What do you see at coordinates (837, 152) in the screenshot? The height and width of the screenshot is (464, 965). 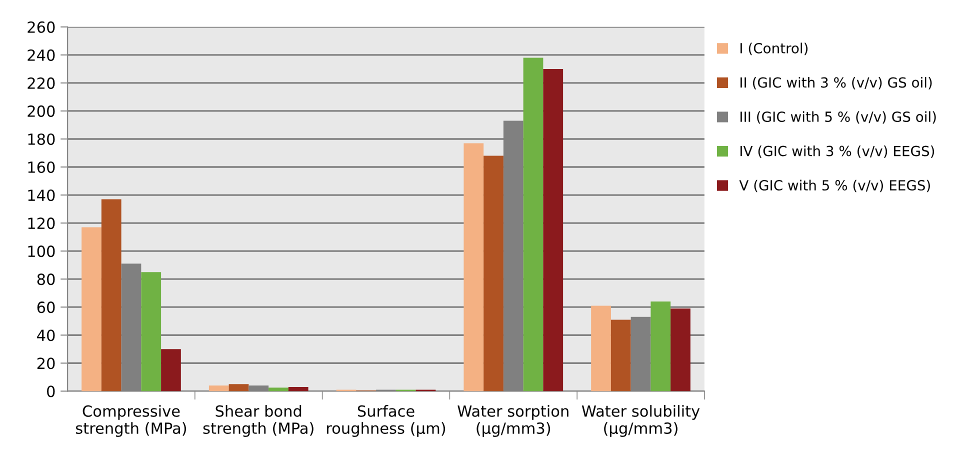 I see `legend-label: IV (GIC with 3 % (v/v) EEGS)` at bounding box center [837, 152].